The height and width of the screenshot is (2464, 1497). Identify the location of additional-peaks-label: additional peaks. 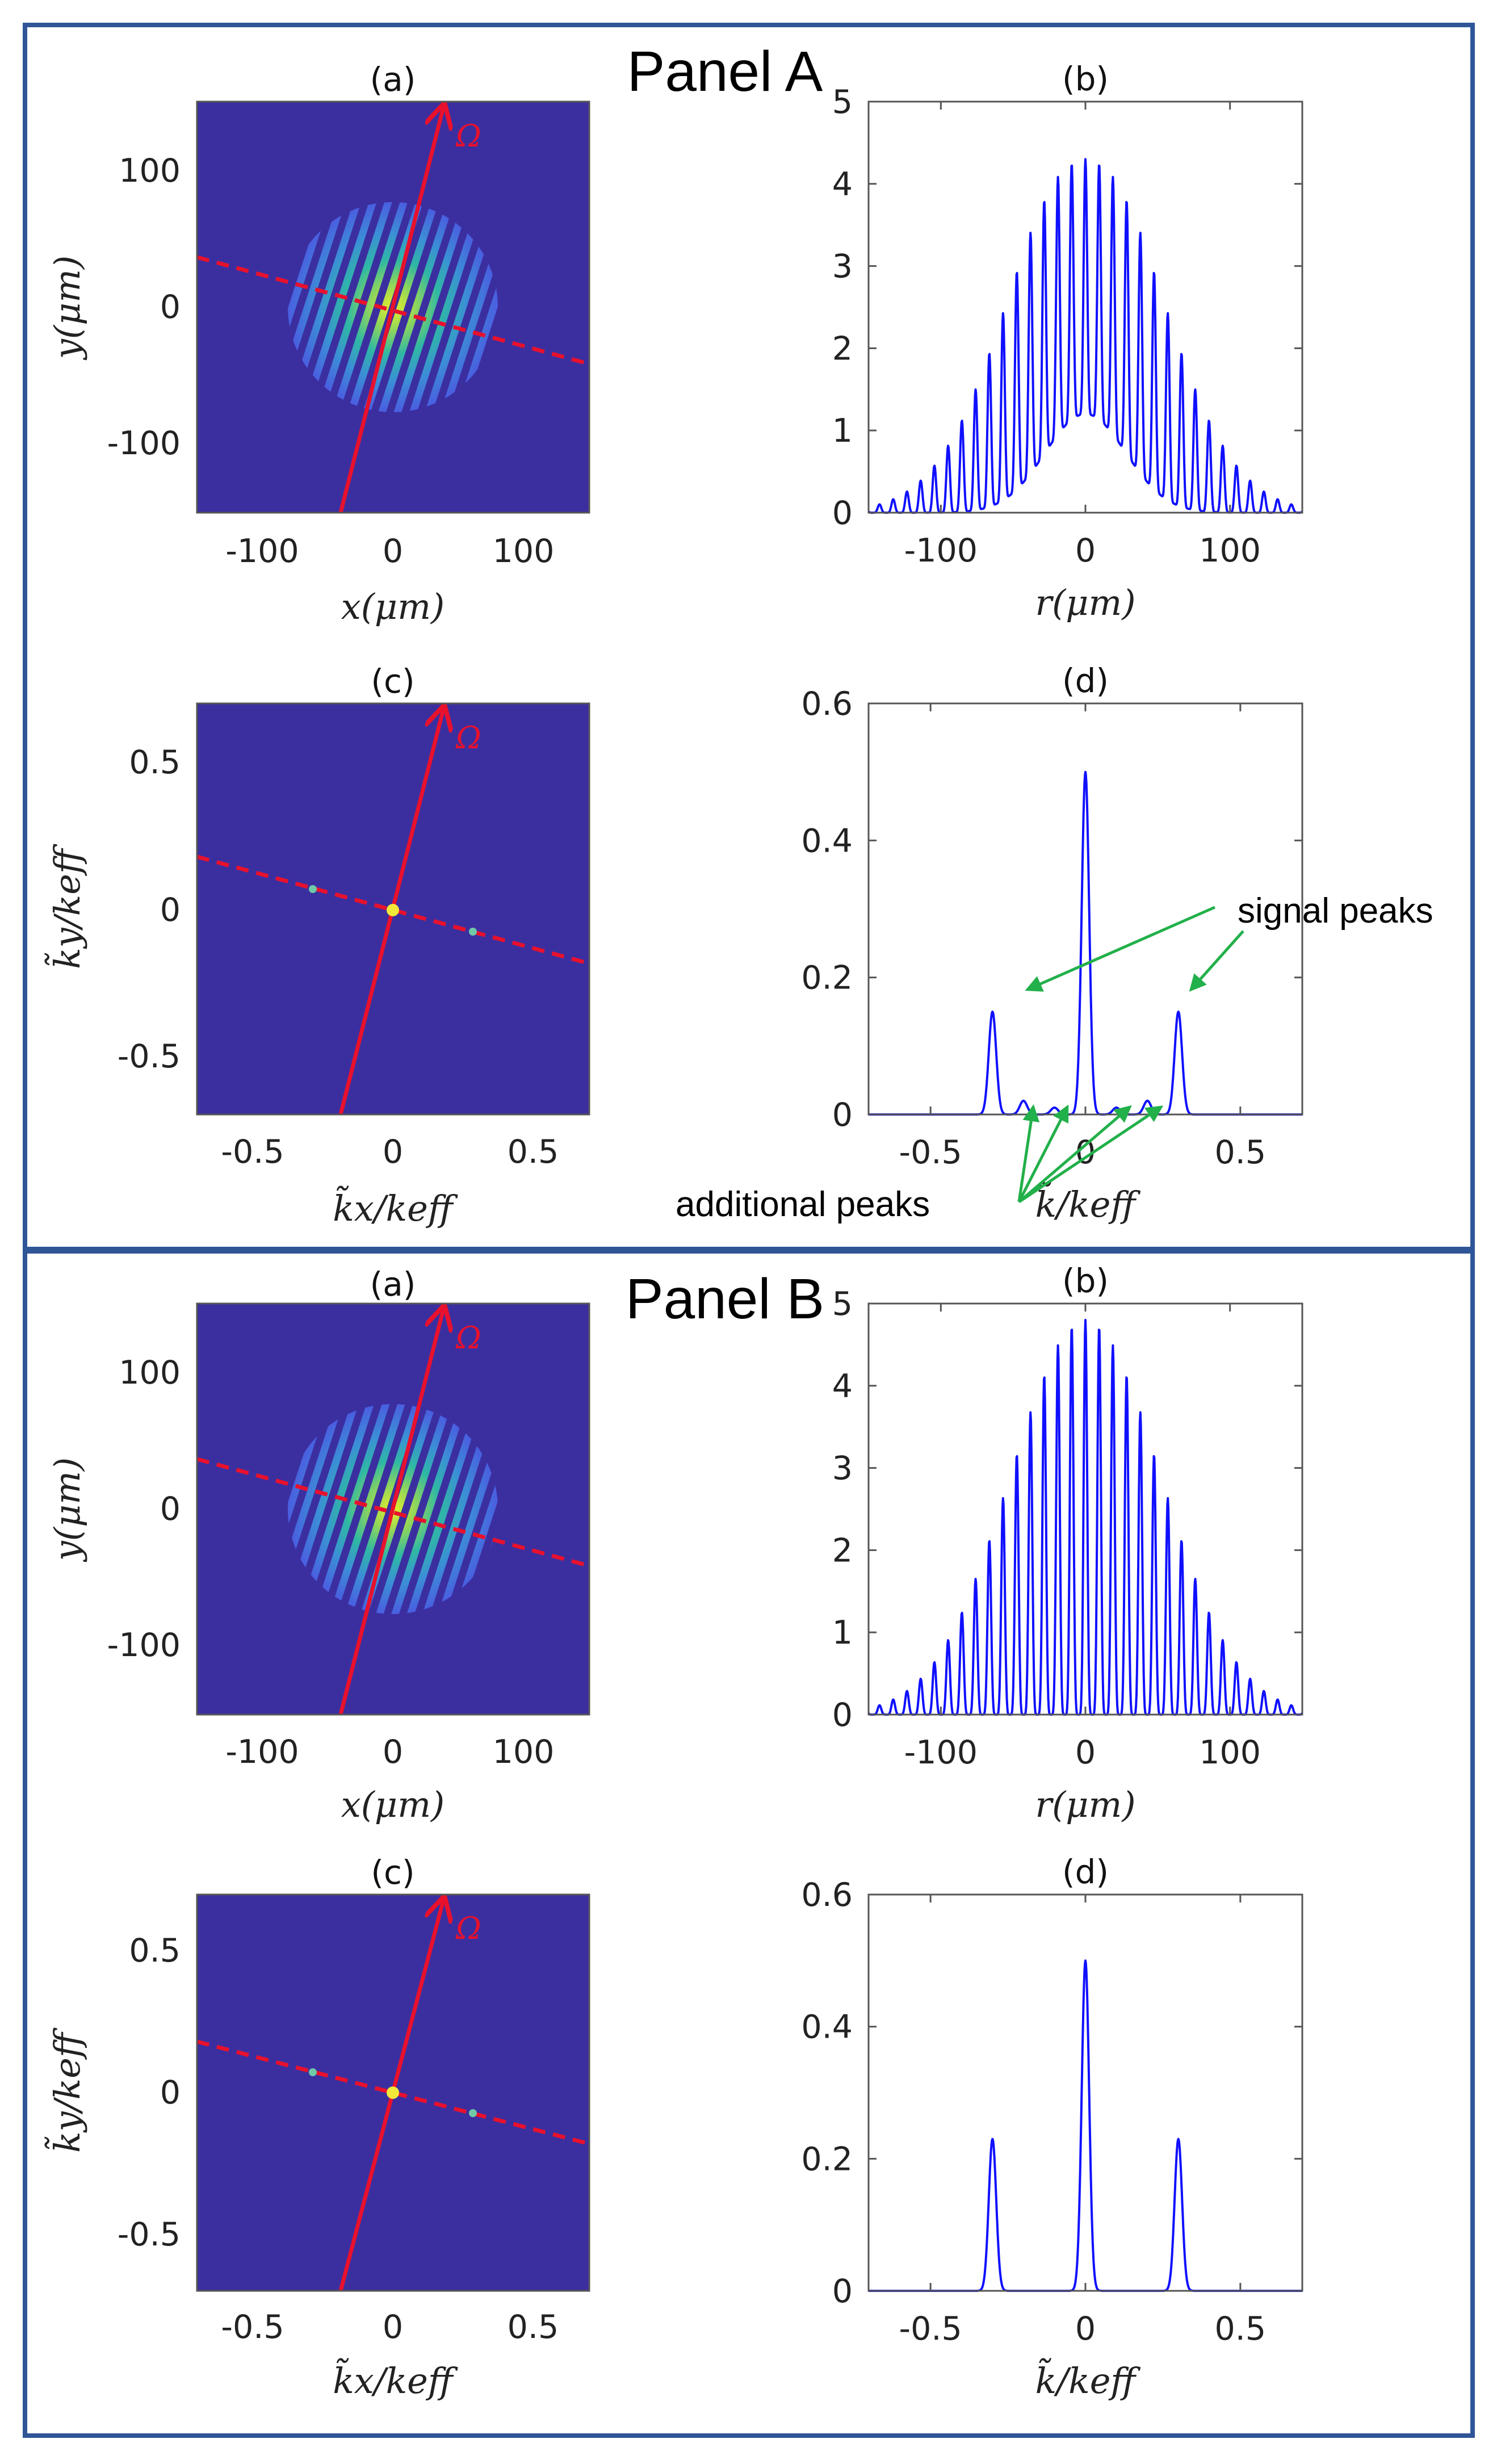
(803, 1204).